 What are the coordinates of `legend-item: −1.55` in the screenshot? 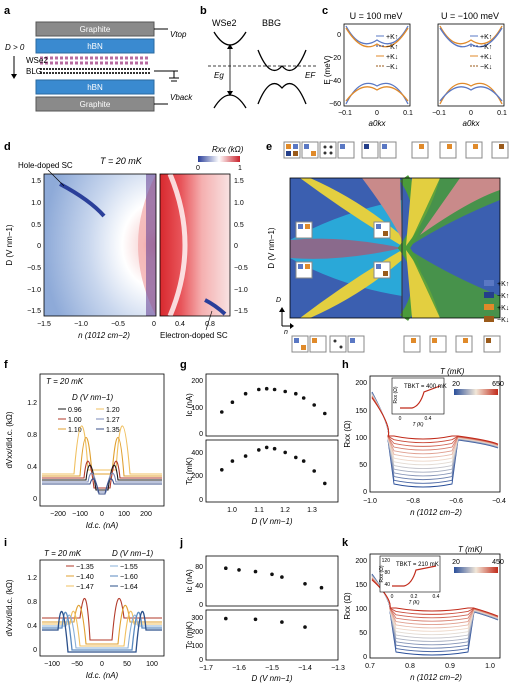 It's located at (129, 567).